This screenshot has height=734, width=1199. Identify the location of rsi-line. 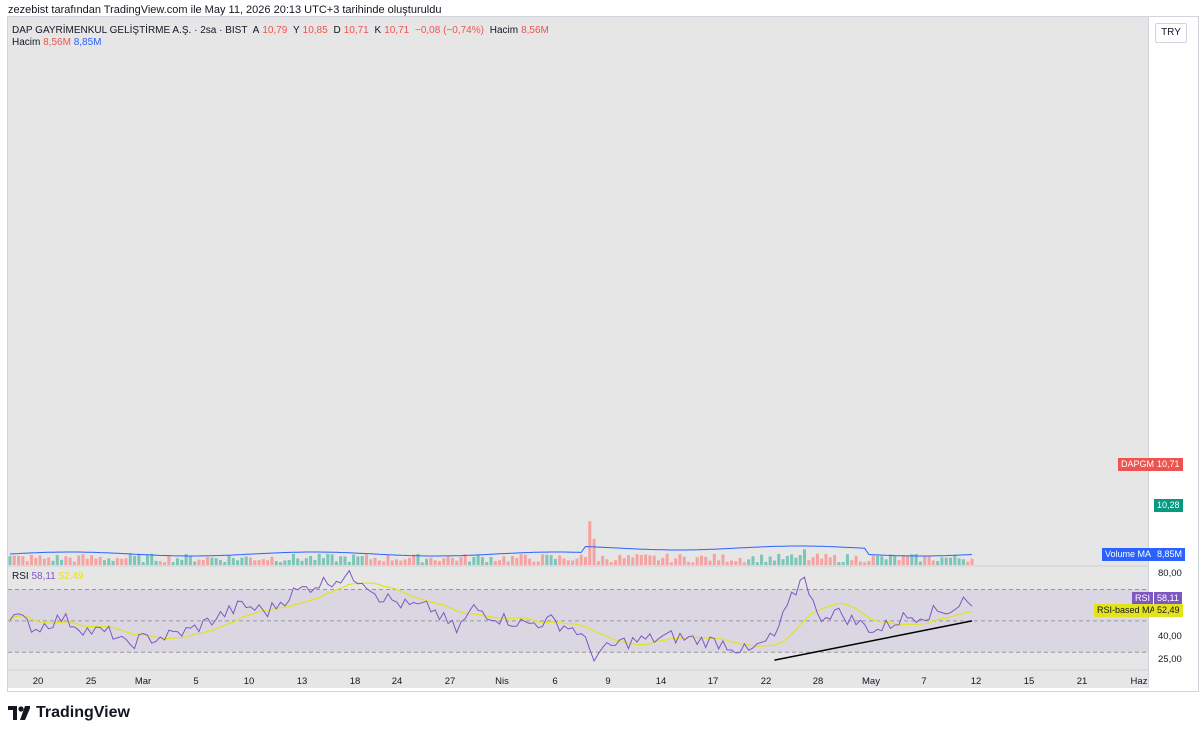
(491, 616).